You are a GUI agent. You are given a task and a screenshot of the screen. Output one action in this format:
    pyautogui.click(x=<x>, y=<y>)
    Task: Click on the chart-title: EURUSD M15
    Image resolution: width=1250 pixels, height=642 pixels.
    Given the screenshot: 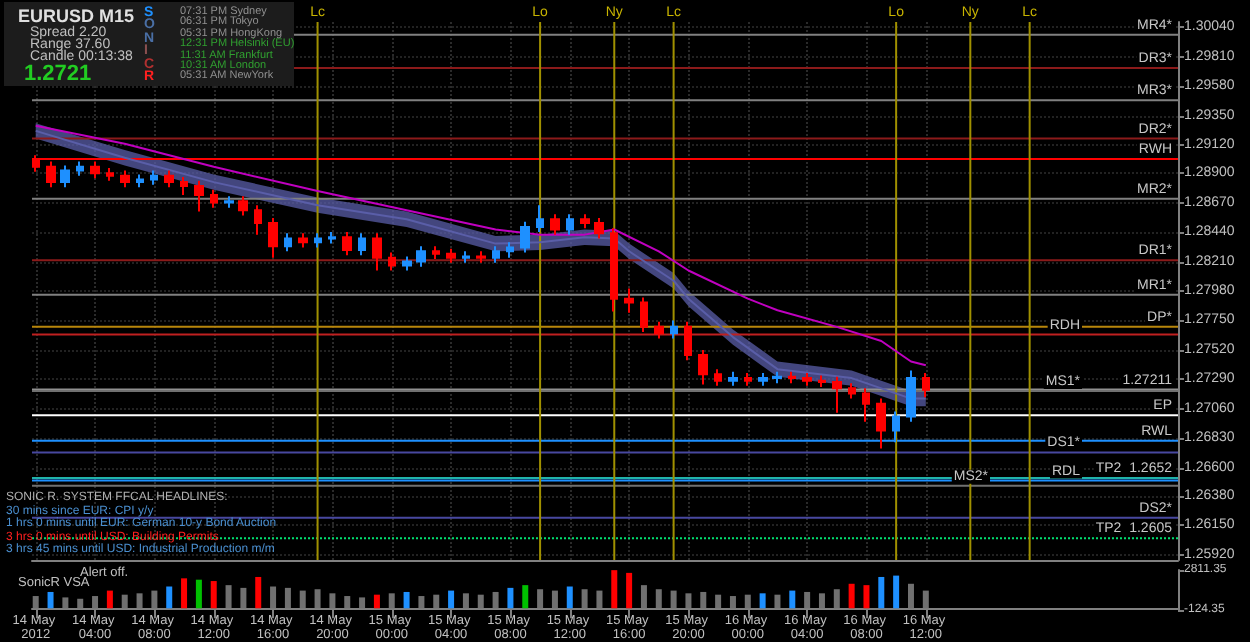 What is the action you would take?
    pyautogui.click(x=76, y=16)
    